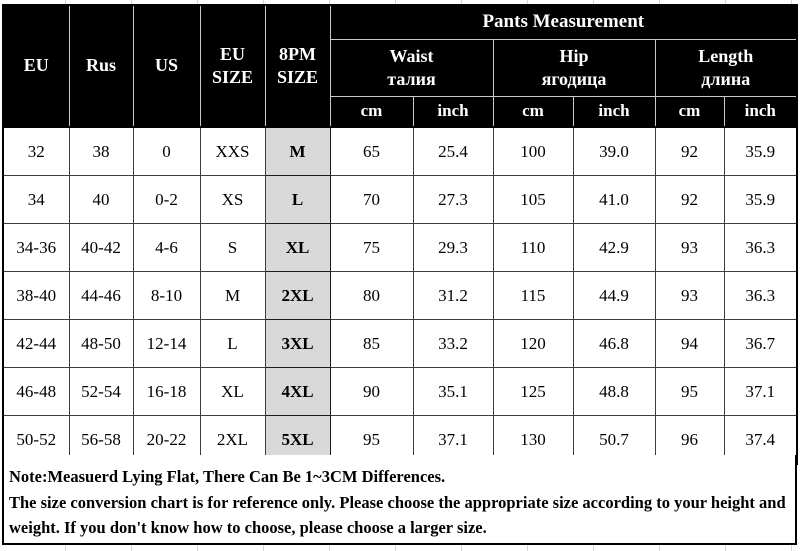 The image size is (800, 551). What do you see at coordinates (533, 199) in the screenshot?
I see `cell-hip_cm: 105` at bounding box center [533, 199].